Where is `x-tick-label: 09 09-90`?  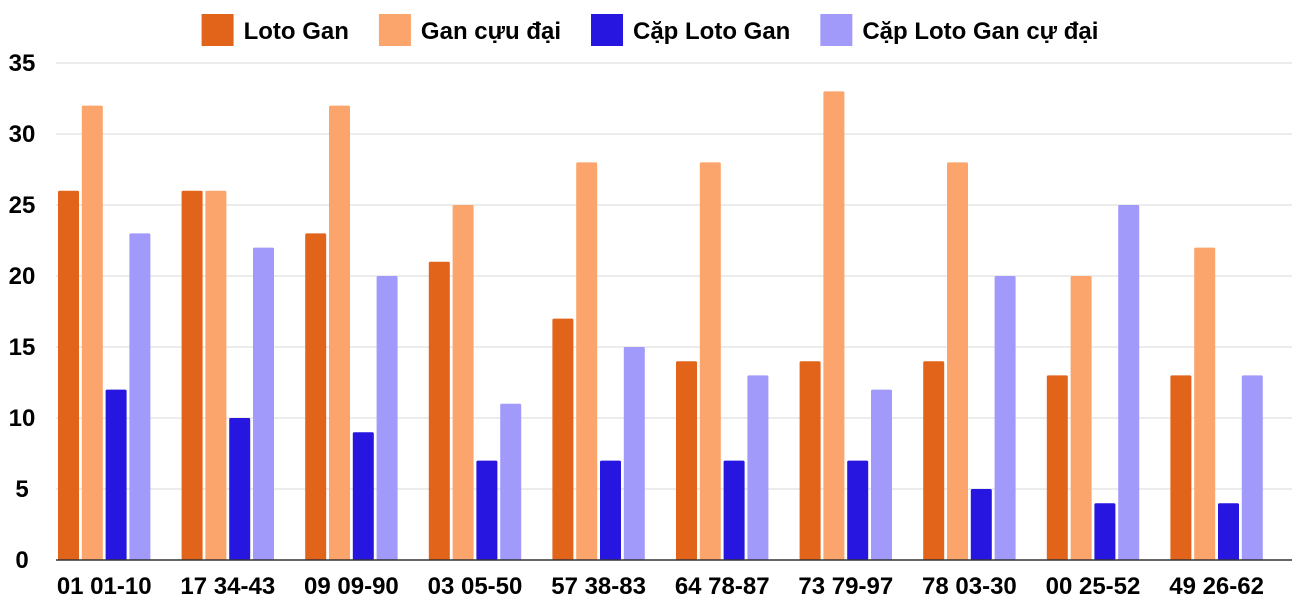
x-tick-label: 09 09-90 is located at coordinates (351, 586).